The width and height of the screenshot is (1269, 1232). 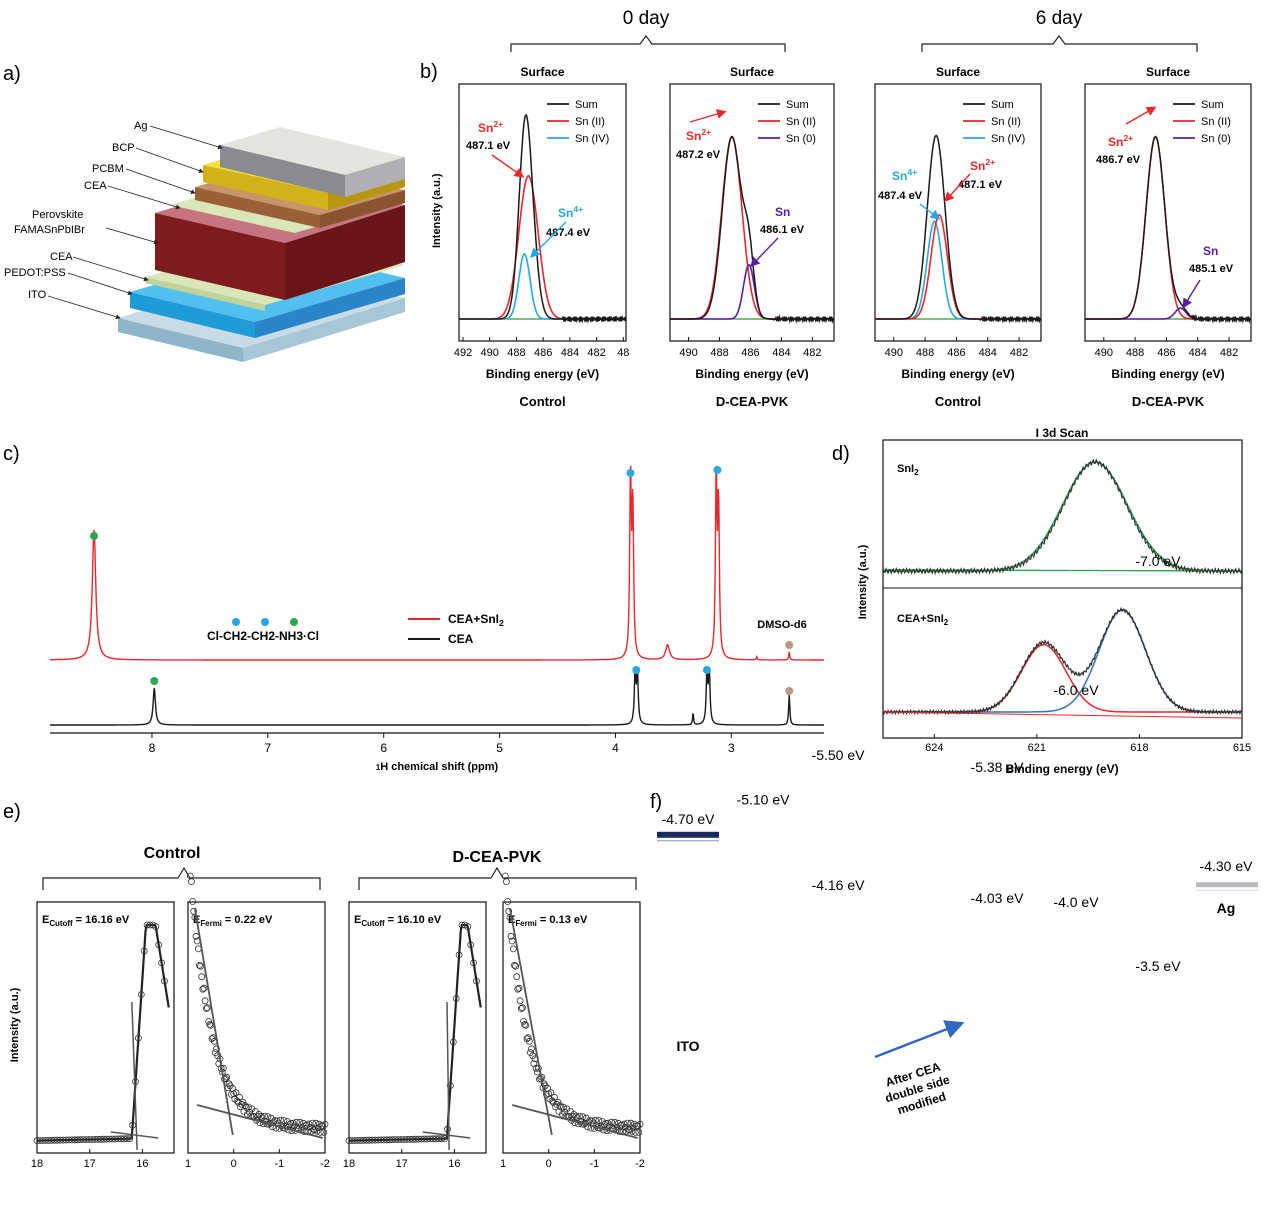 I want to click on bar-label-control: Control, so click(x=838, y=1030).